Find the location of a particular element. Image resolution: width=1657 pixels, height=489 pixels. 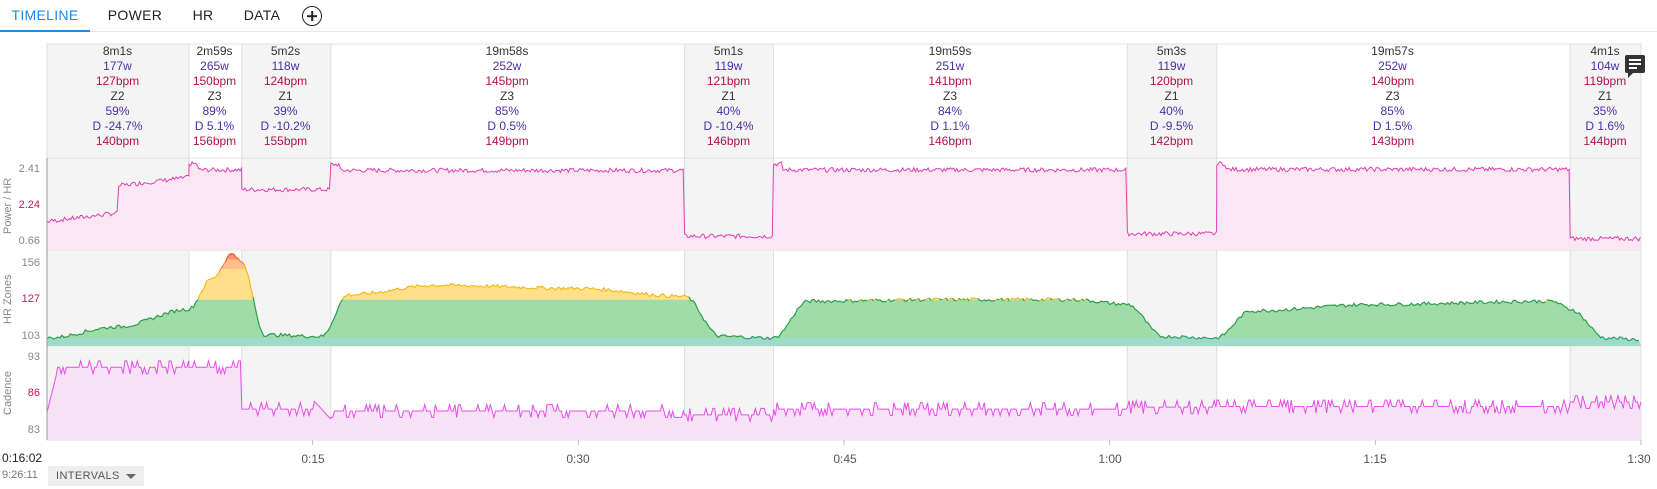

tab-power: POWER is located at coordinates (135, 15).